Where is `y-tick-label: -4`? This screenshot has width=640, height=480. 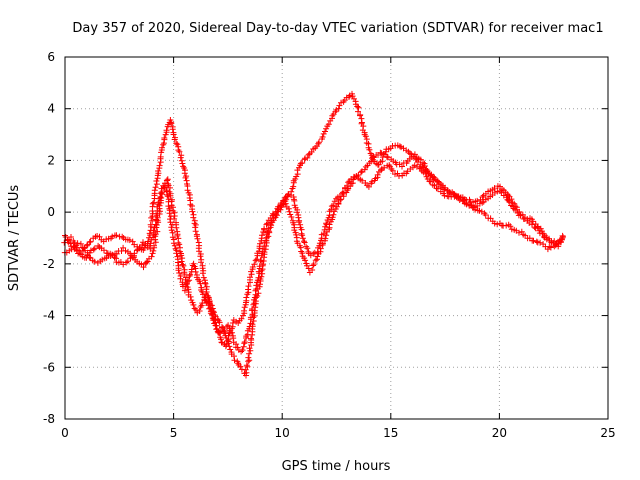 y-tick-label: -4 is located at coordinates (49, 316).